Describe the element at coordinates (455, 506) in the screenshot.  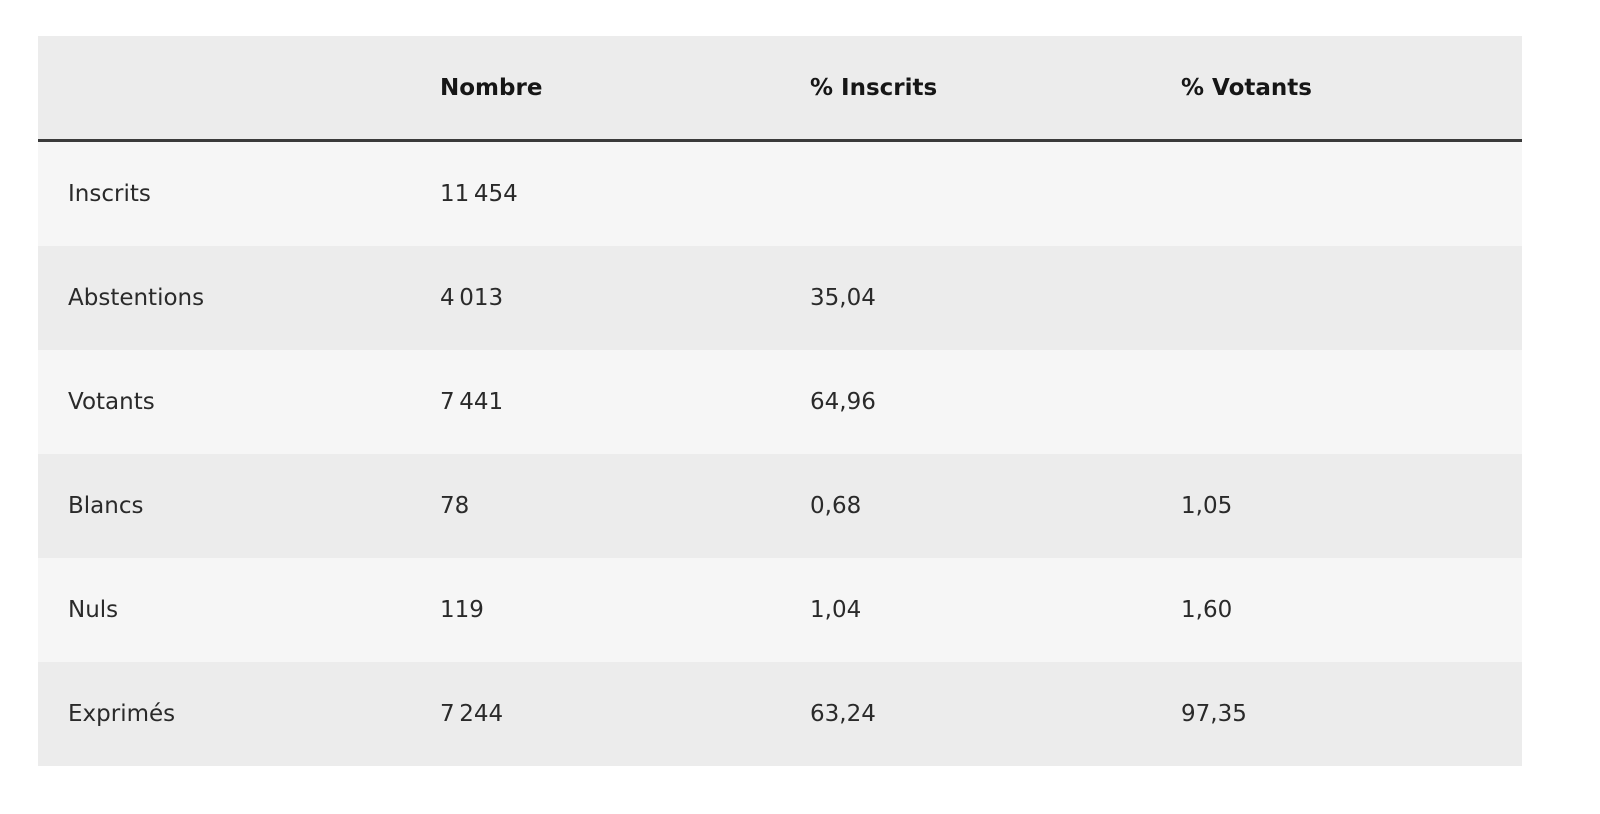
I see `table-cell: 78` at that location.